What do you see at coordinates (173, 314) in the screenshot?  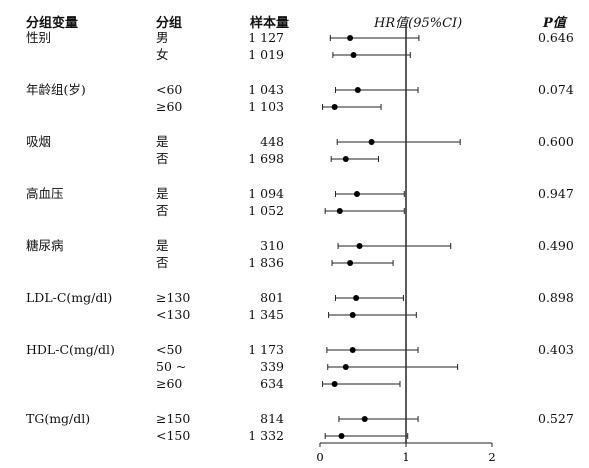 I see `group-label: <130` at bounding box center [173, 314].